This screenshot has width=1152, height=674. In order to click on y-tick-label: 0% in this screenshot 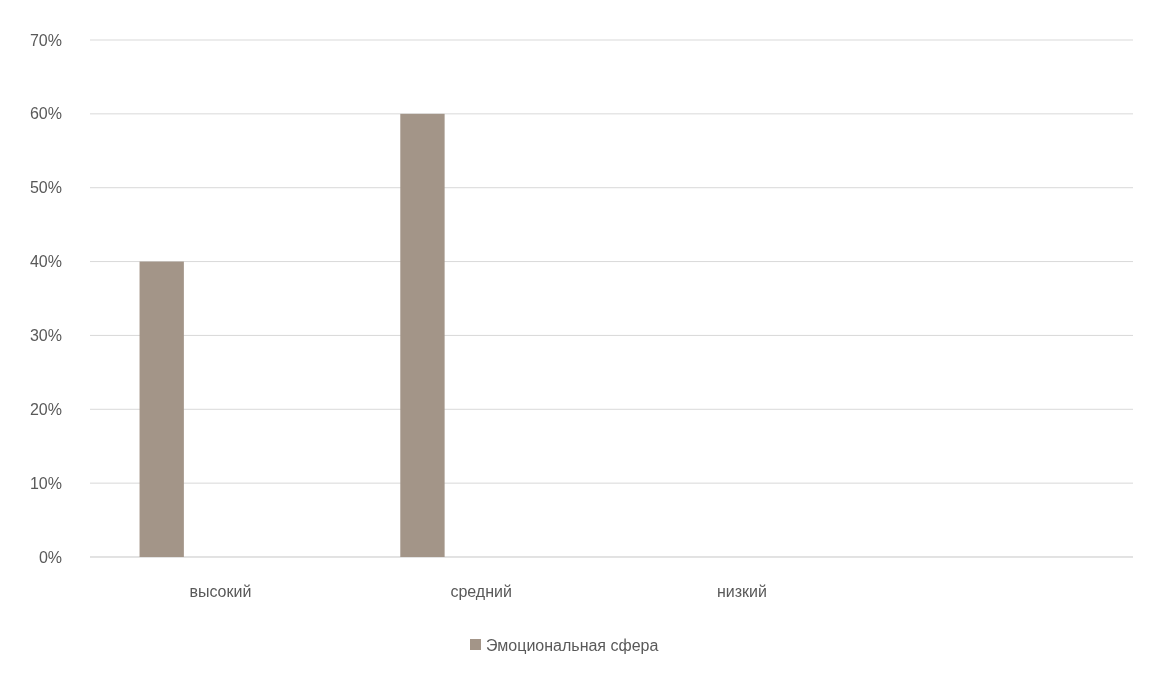, I will do `click(50, 557)`.